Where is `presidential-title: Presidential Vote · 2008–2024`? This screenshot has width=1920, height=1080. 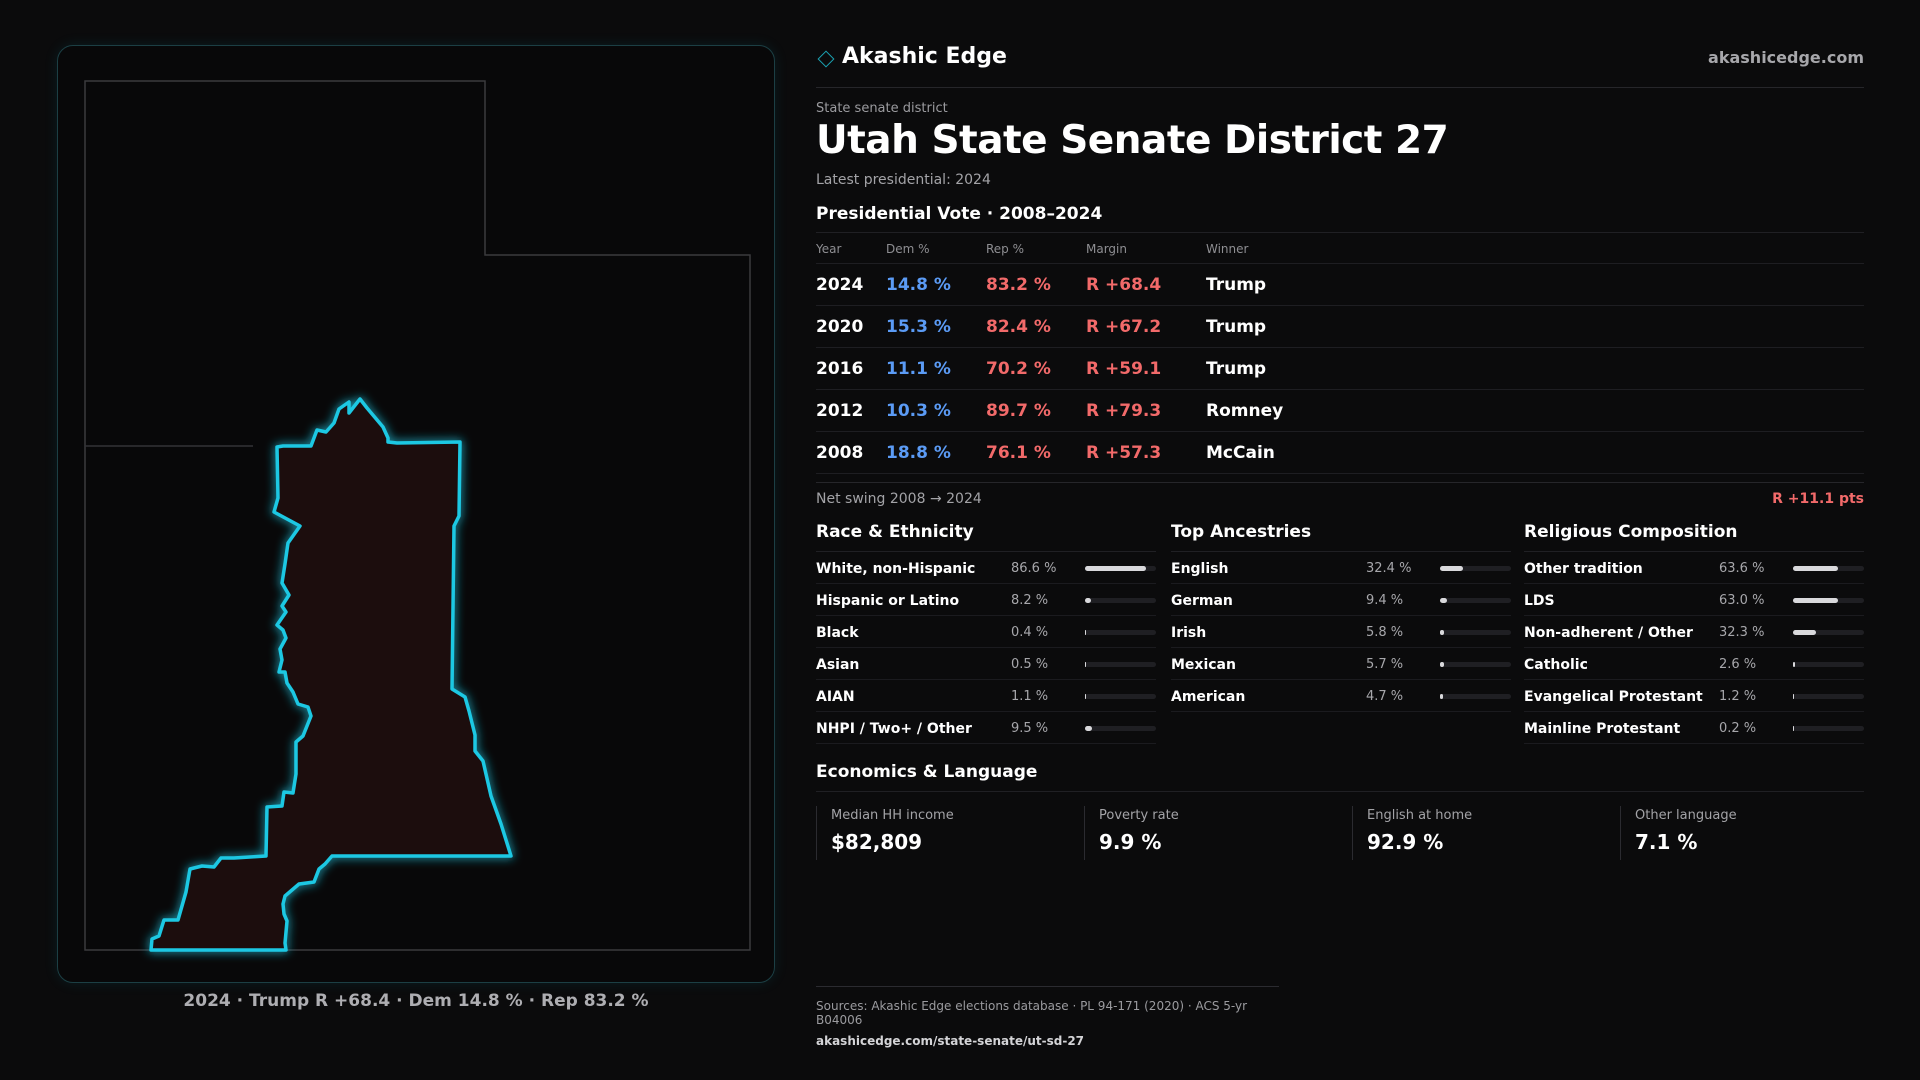 presidential-title: Presidential Vote · 2008–2024 is located at coordinates (959, 214).